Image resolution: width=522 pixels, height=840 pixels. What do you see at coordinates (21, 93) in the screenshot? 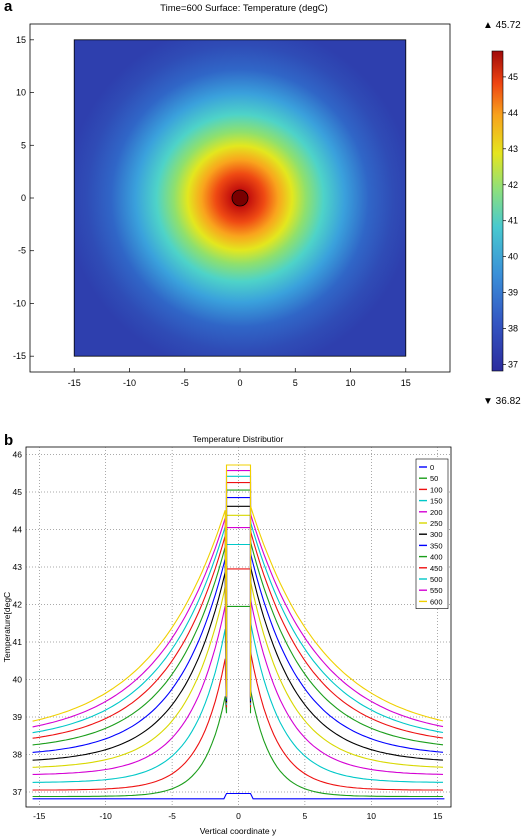
I see `y-tick-label: 10` at bounding box center [21, 93].